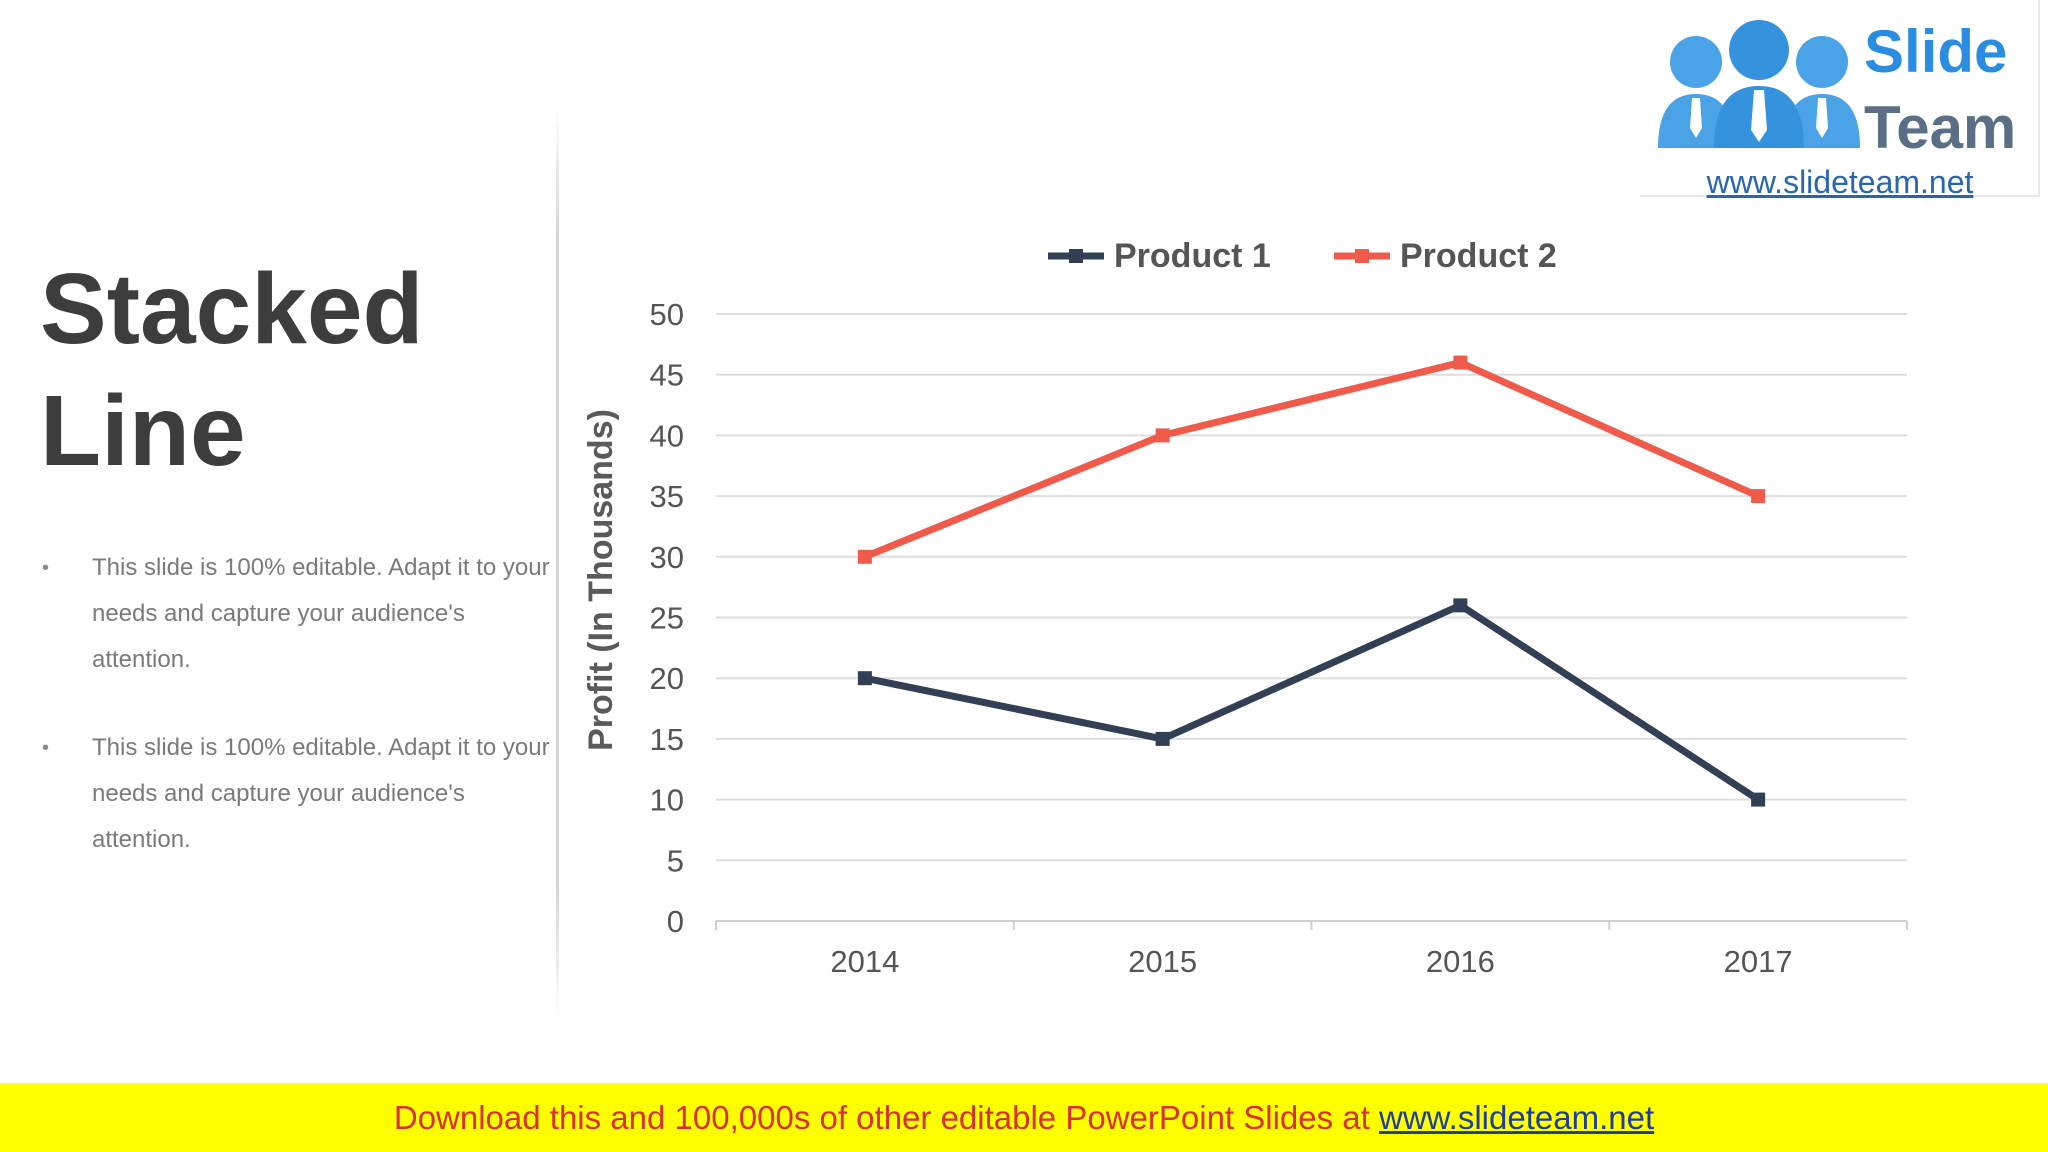 The image size is (2048, 1152). What do you see at coordinates (1311, 950) in the screenshot?
I see `x-axis-ticks: 2014 2015 2016 2017` at bounding box center [1311, 950].